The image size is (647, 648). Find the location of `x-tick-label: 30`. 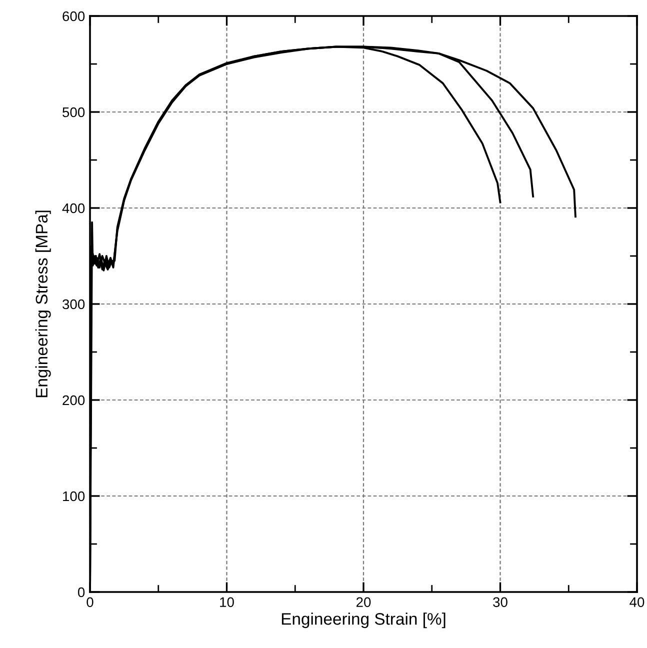

x-tick-label: 30 is located at coordinates (500, 602).